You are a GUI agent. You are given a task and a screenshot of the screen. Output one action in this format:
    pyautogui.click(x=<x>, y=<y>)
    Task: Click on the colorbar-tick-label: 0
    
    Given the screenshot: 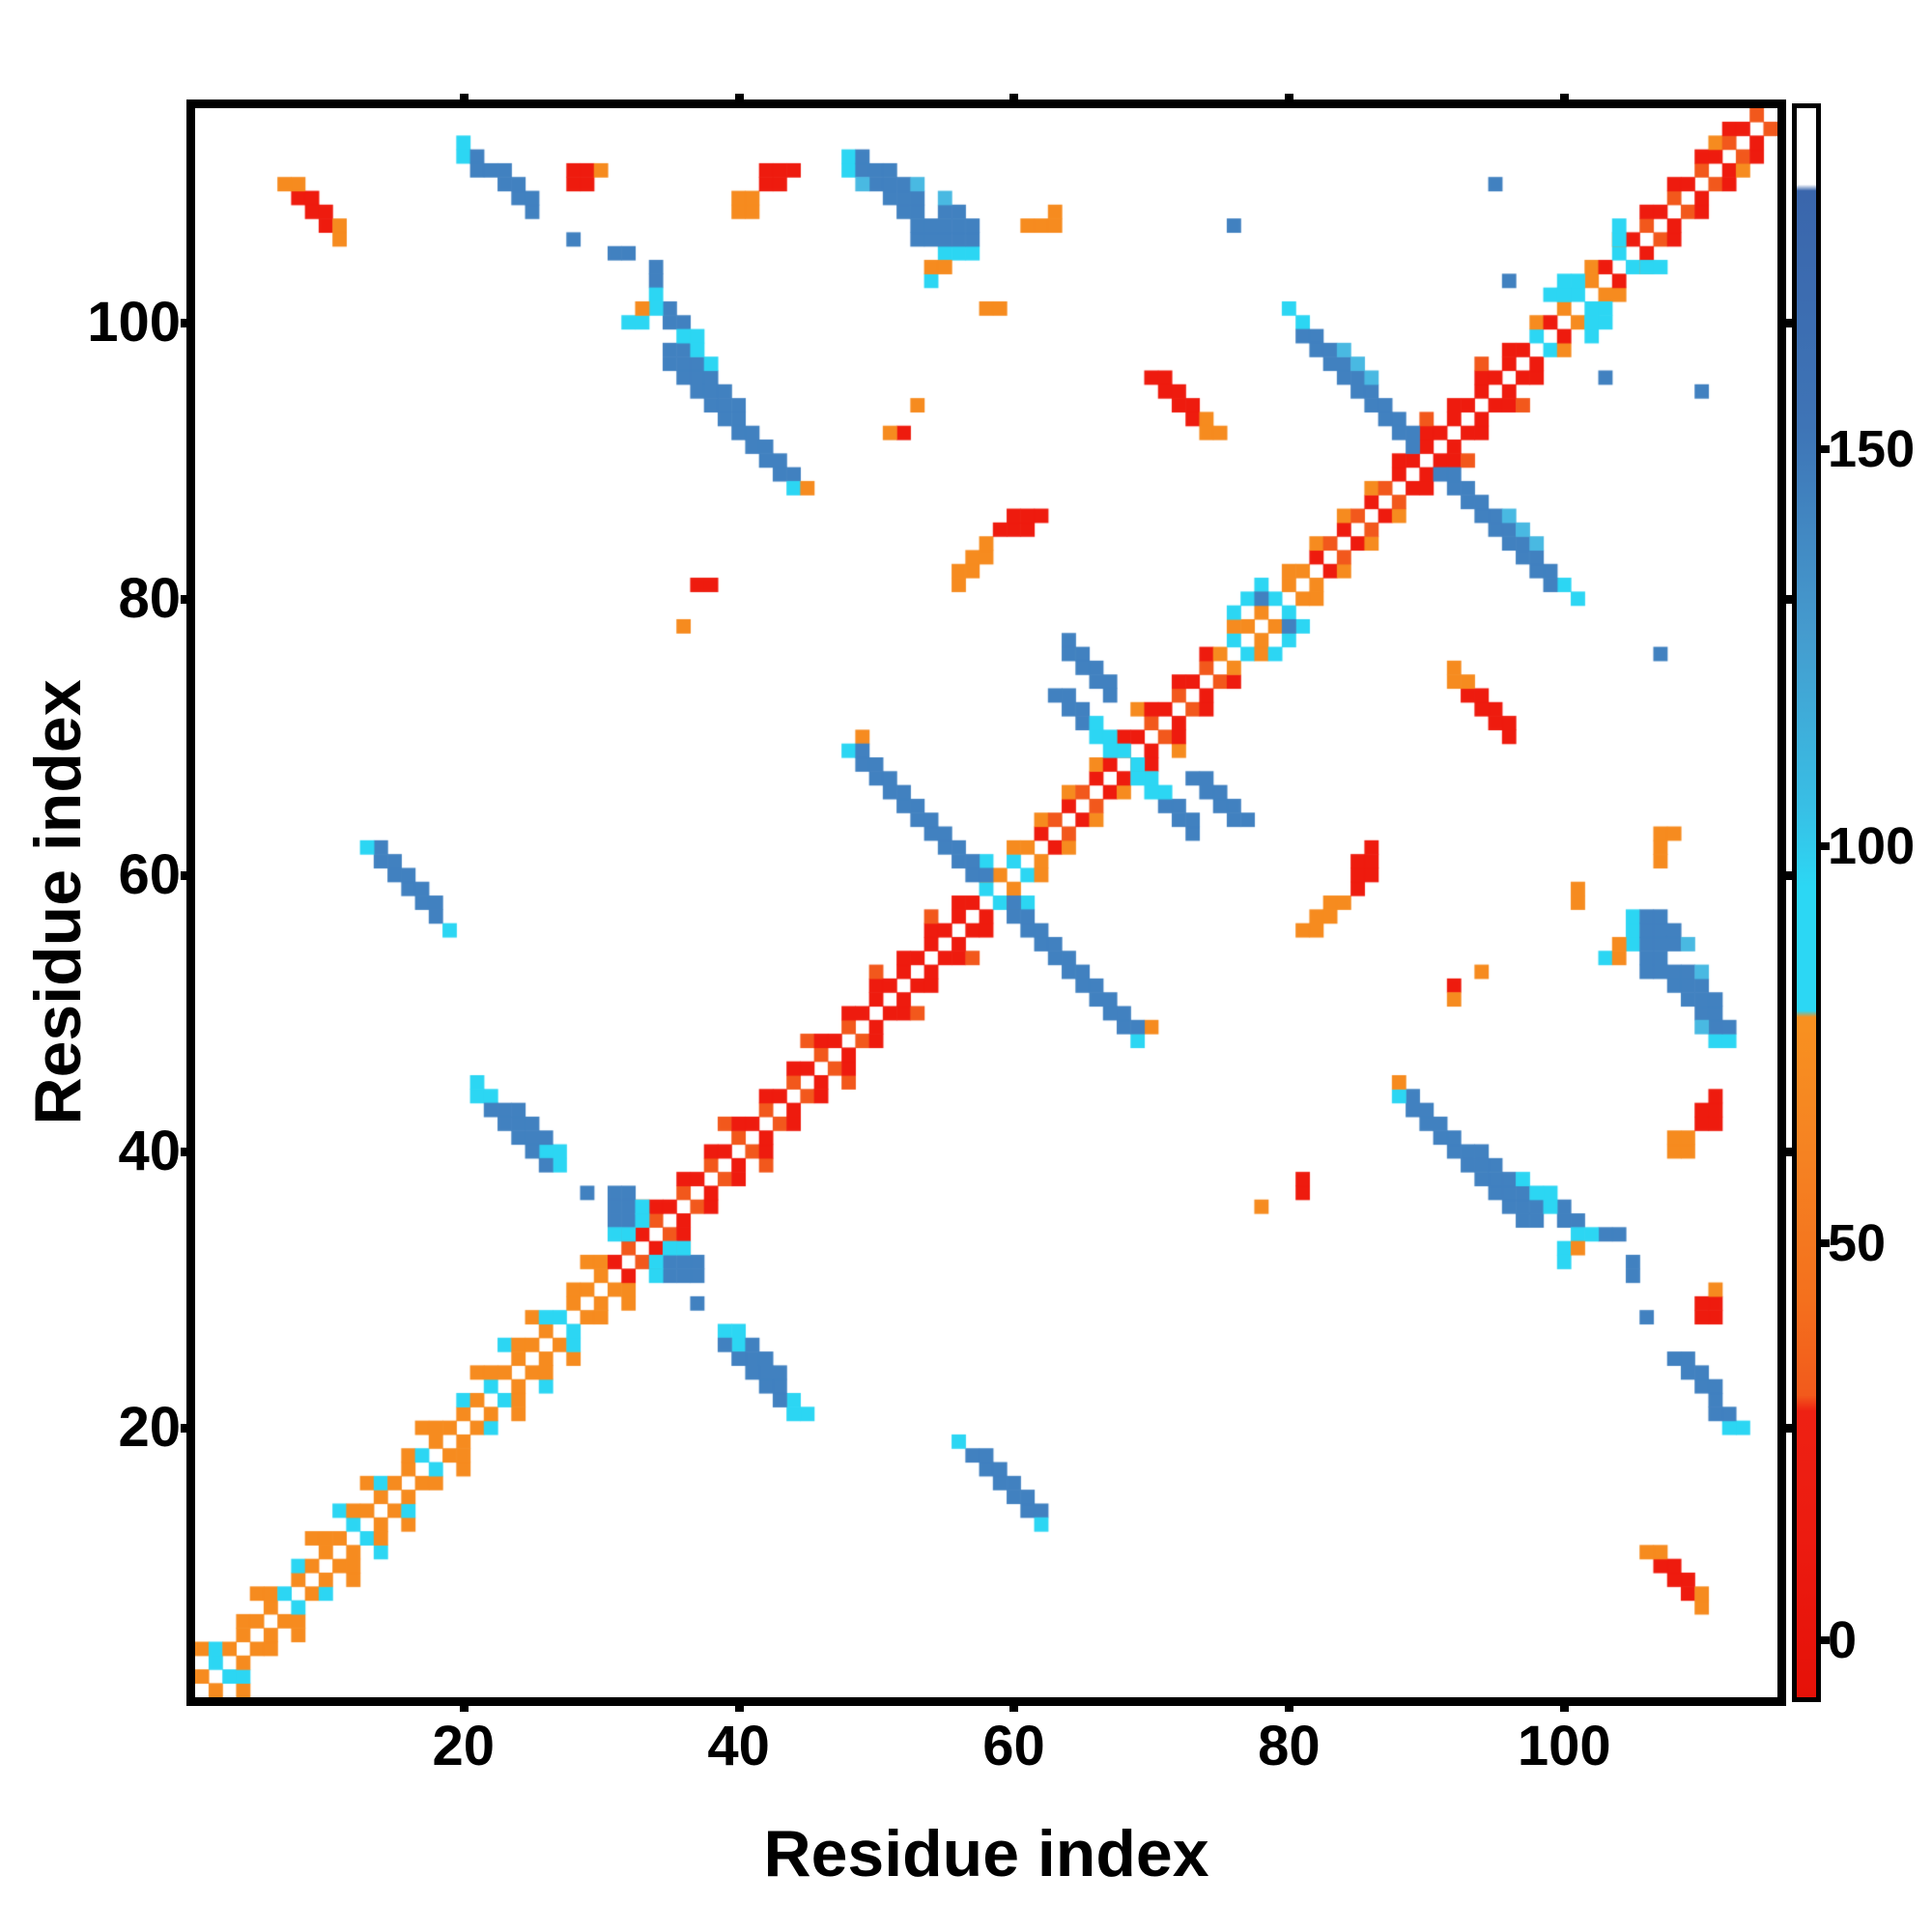 What is the action you would take?
    pyautogui.click(x=1843, y=1640)
    